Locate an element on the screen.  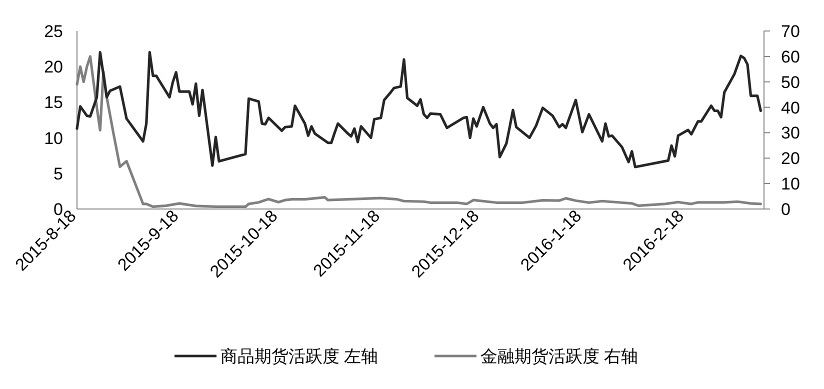
y2-tick-label: 10 is located at coordinates (790, 184).